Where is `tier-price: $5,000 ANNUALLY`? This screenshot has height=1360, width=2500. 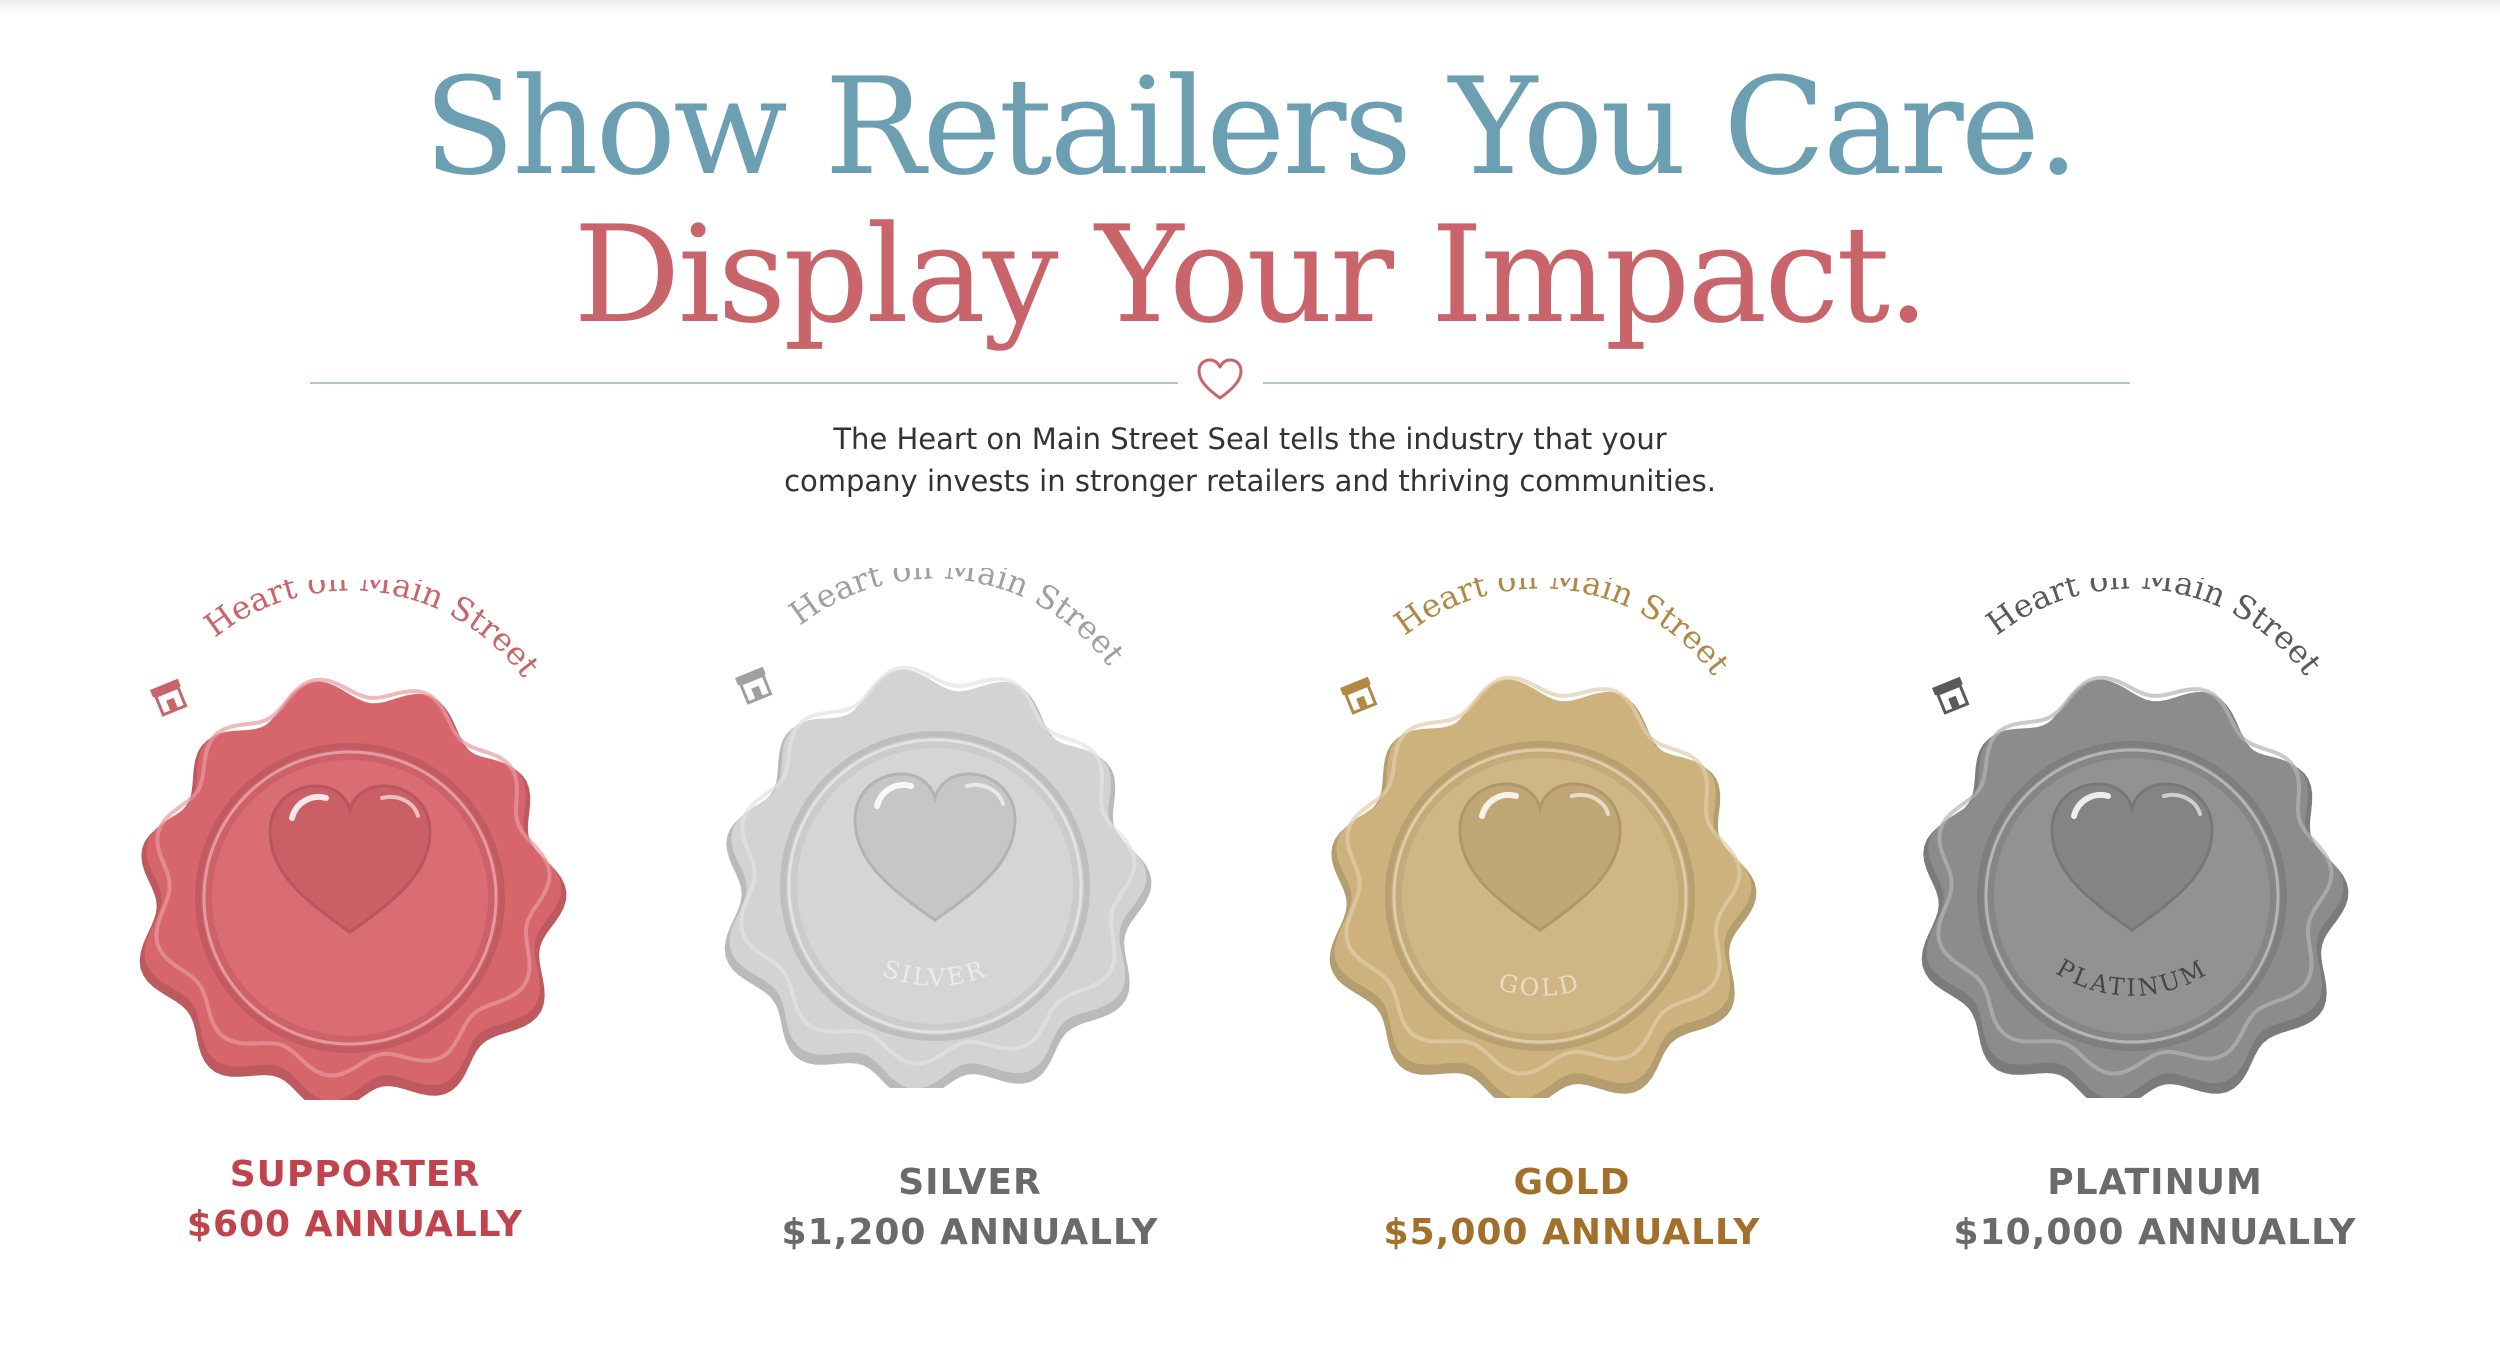
tier-price: $5,000 ANNUALLY is located at coordinates (1572, 1232).